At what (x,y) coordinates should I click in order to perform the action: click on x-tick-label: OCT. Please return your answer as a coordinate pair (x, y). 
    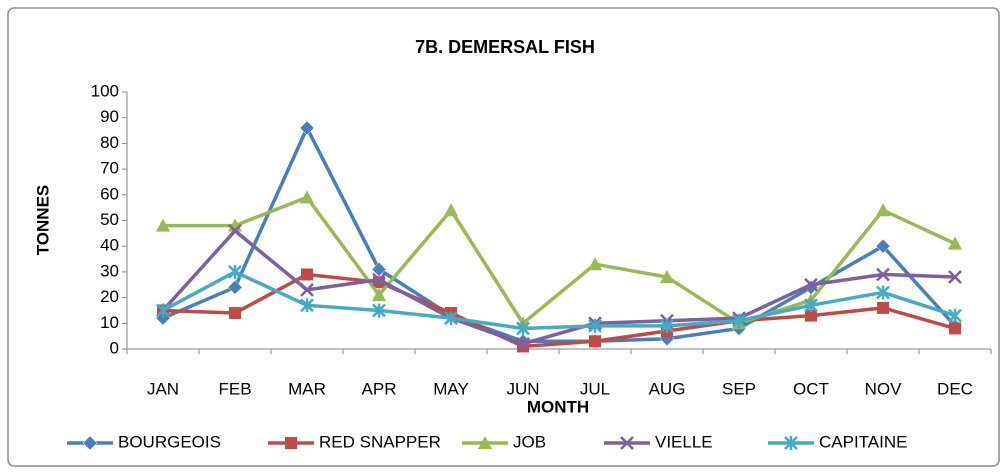
    Looking at the image, I should click on (811, 388).